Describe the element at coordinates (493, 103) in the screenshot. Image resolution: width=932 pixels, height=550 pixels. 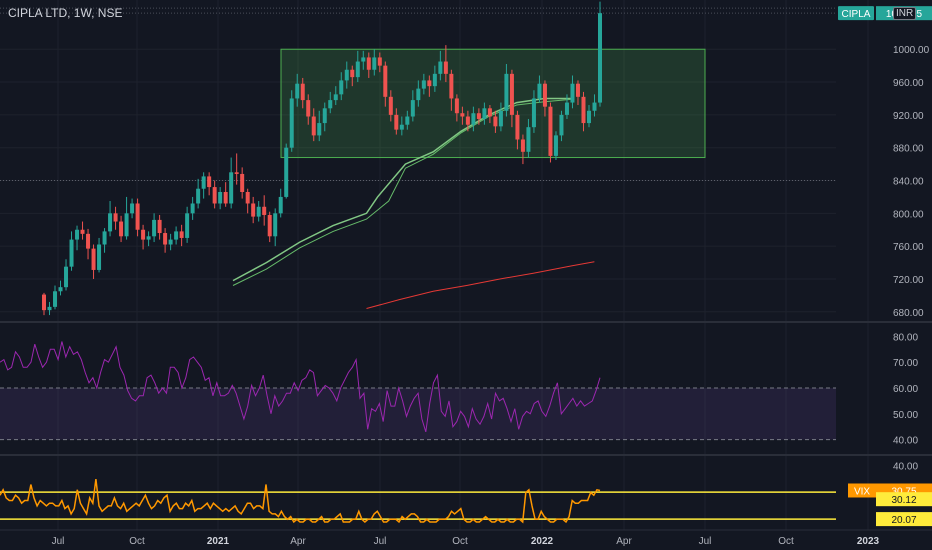
I see `range-rectangle` at that location.